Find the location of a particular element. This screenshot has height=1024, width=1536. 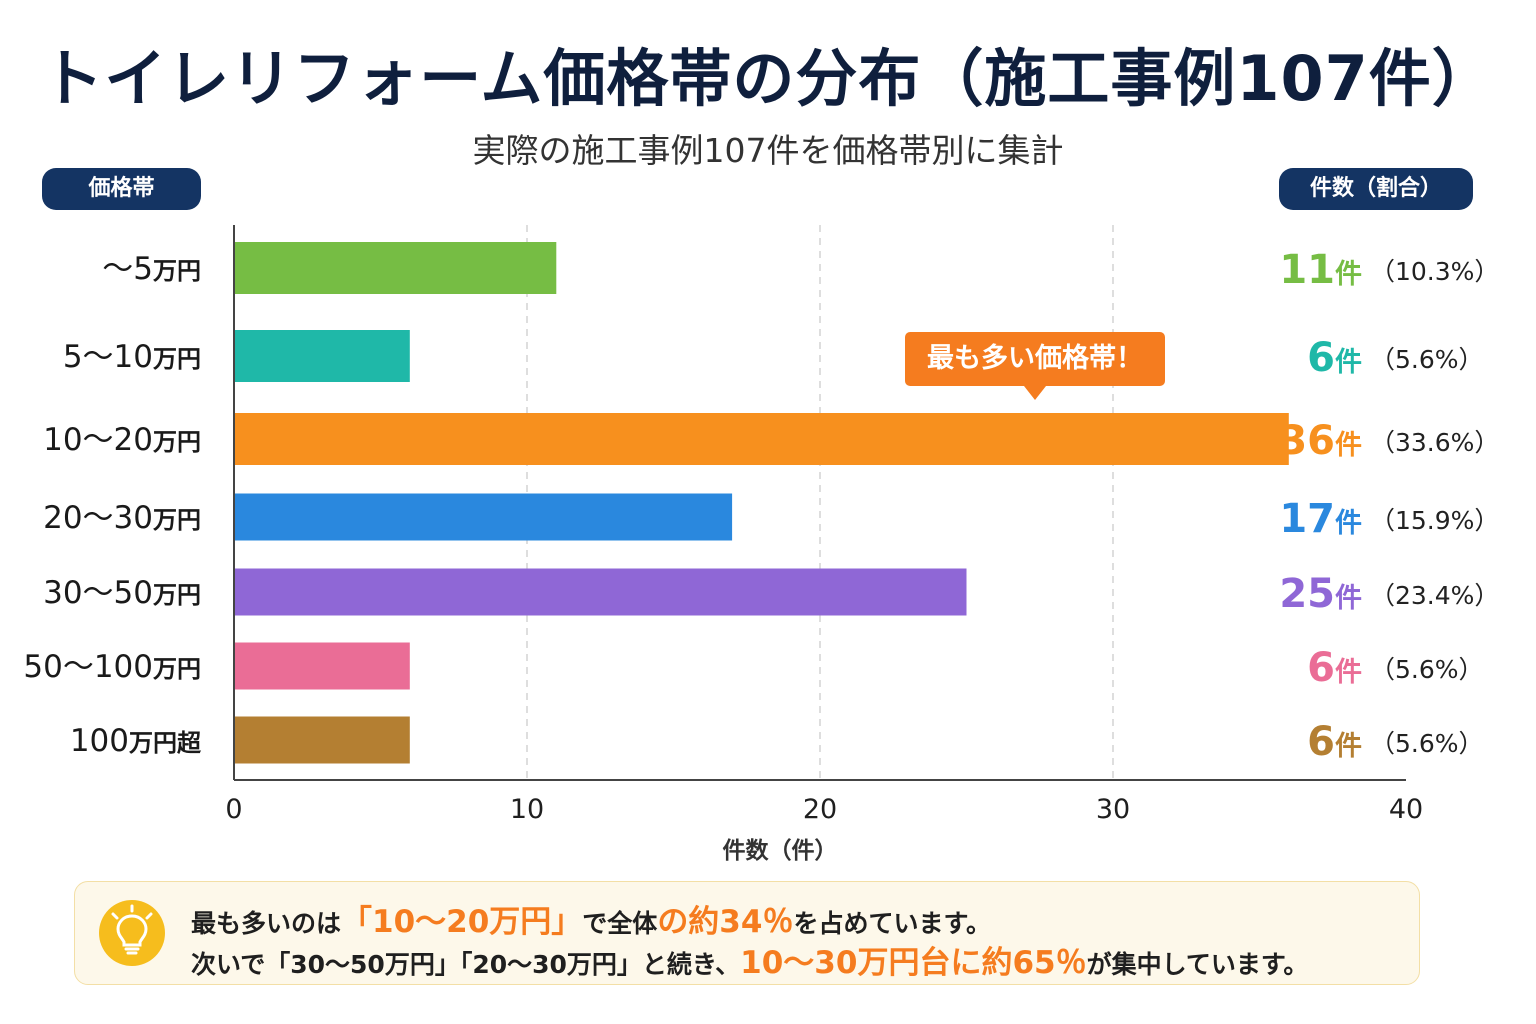

insight-text: で全体 is located at coordinates (620, 923).